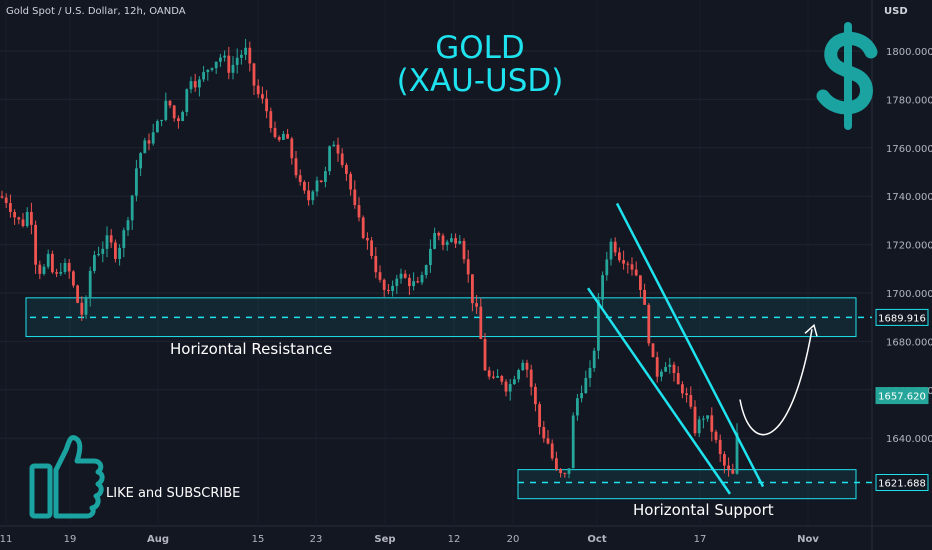  Describe the element at coordinates (316, 539) in the screenshot. I see `x-tick-label: 23` at that location.